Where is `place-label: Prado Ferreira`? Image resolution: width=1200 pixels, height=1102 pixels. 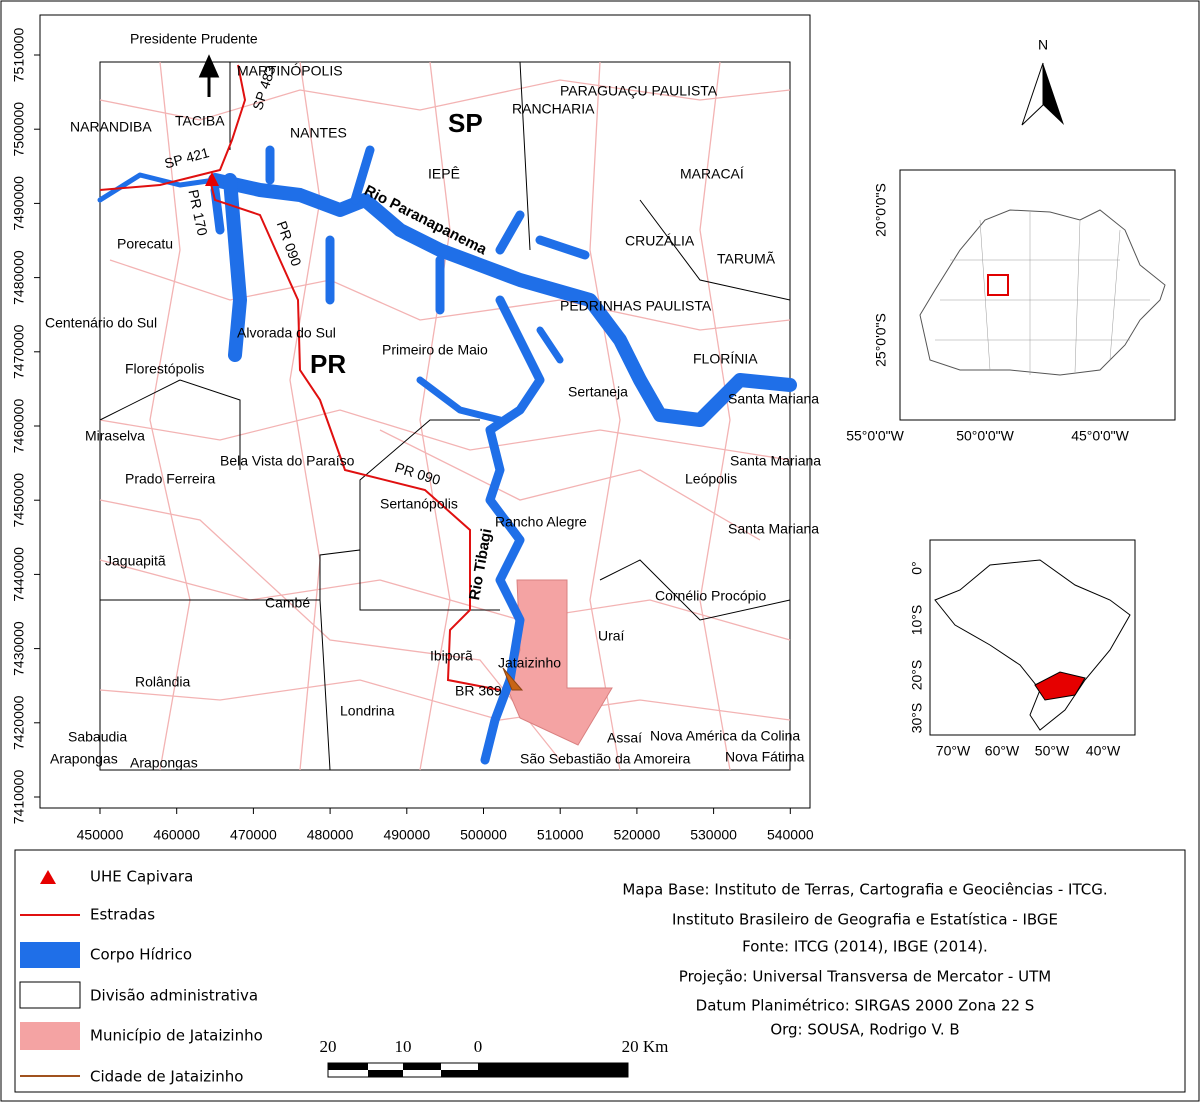 place-label: Prado Ferreira is located at coordinates (170, 479).